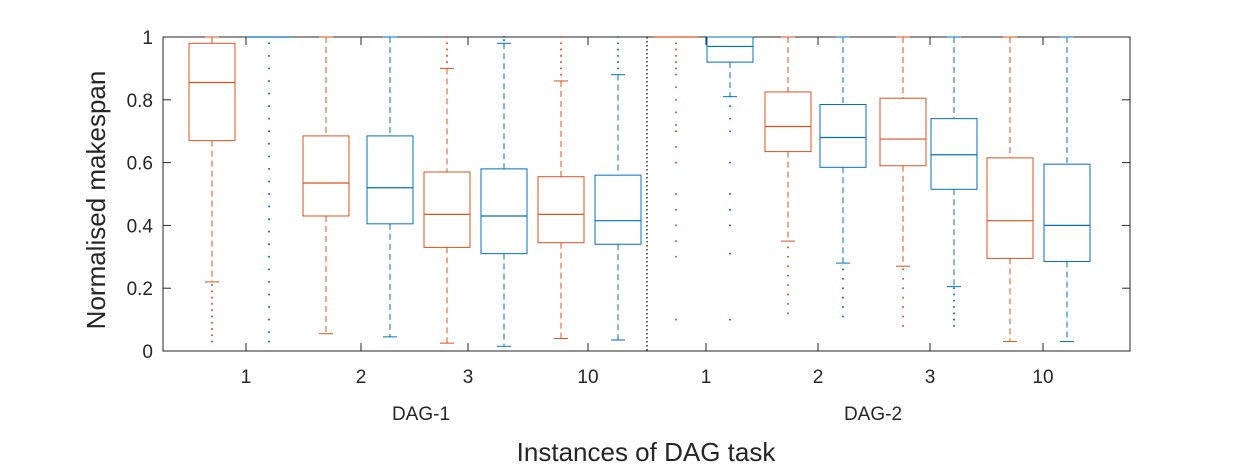 The image size is (1250, 469). Describe the element at coordinates (326, 185) in the screenshot. I see `box-1-2-orange` at that location.